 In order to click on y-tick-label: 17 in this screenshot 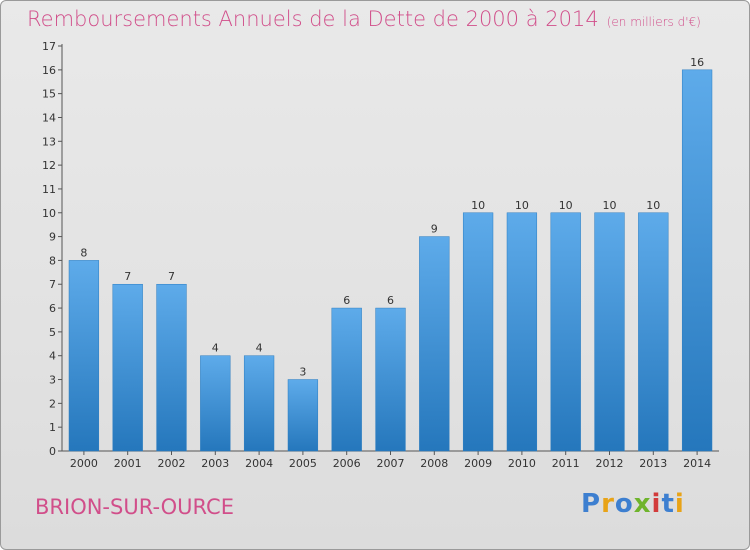, I will do `click(49, 46)`.